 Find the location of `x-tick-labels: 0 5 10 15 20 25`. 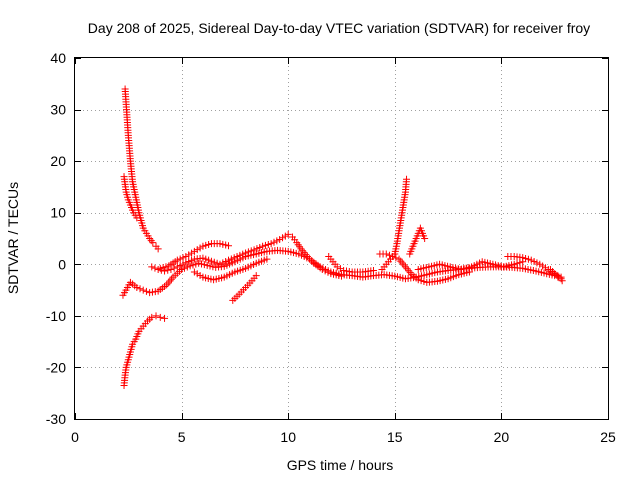

x-tick-labels: 0 5 10 15 20 25 is located at coordinates (343, 437).